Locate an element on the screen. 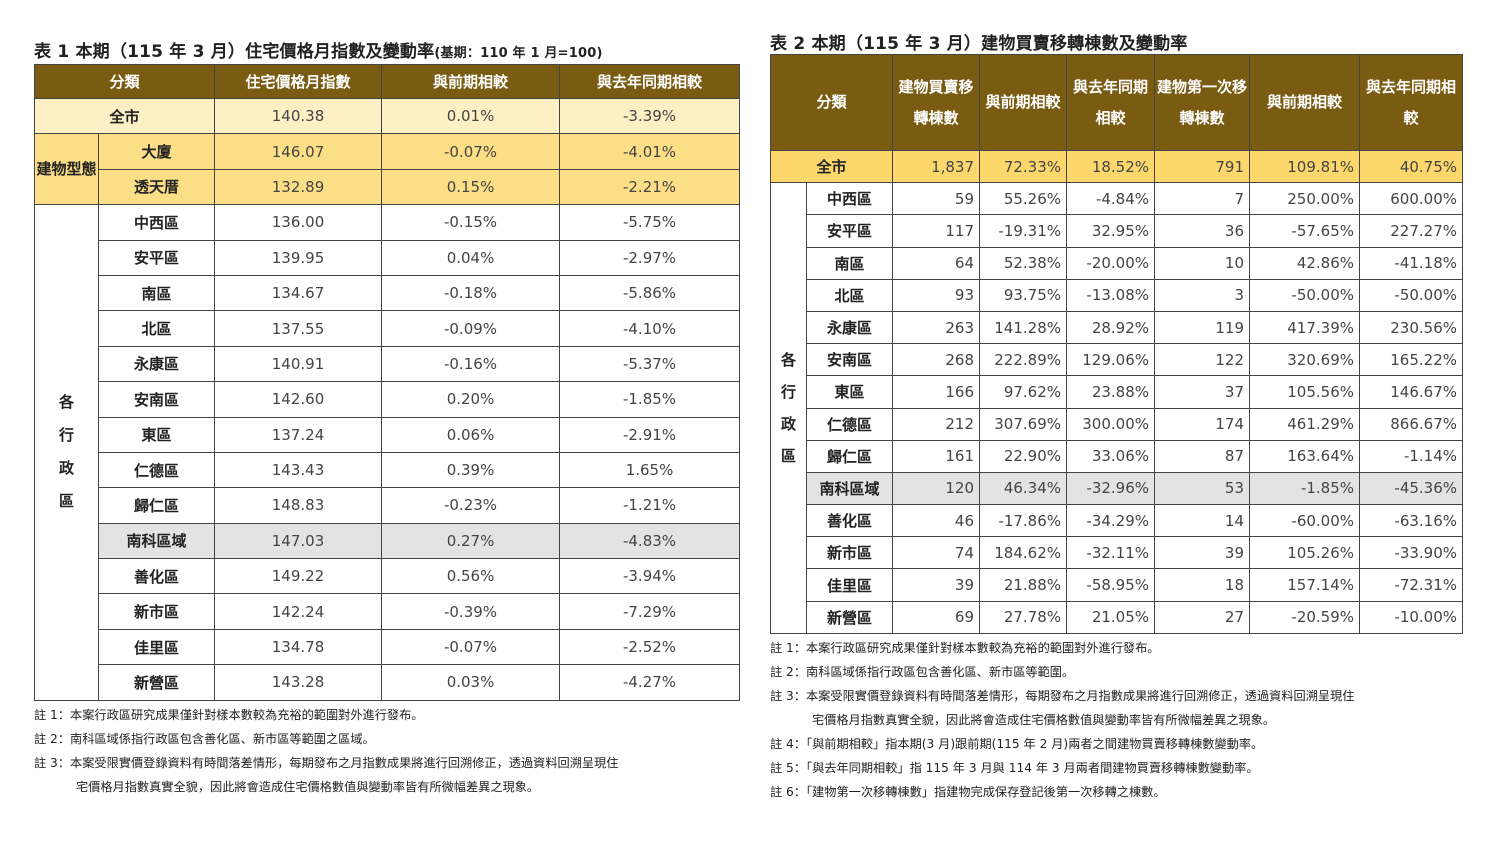 The image size is (1500, 841). table-cell: 22.90% is located at coordinates (1023, 456).